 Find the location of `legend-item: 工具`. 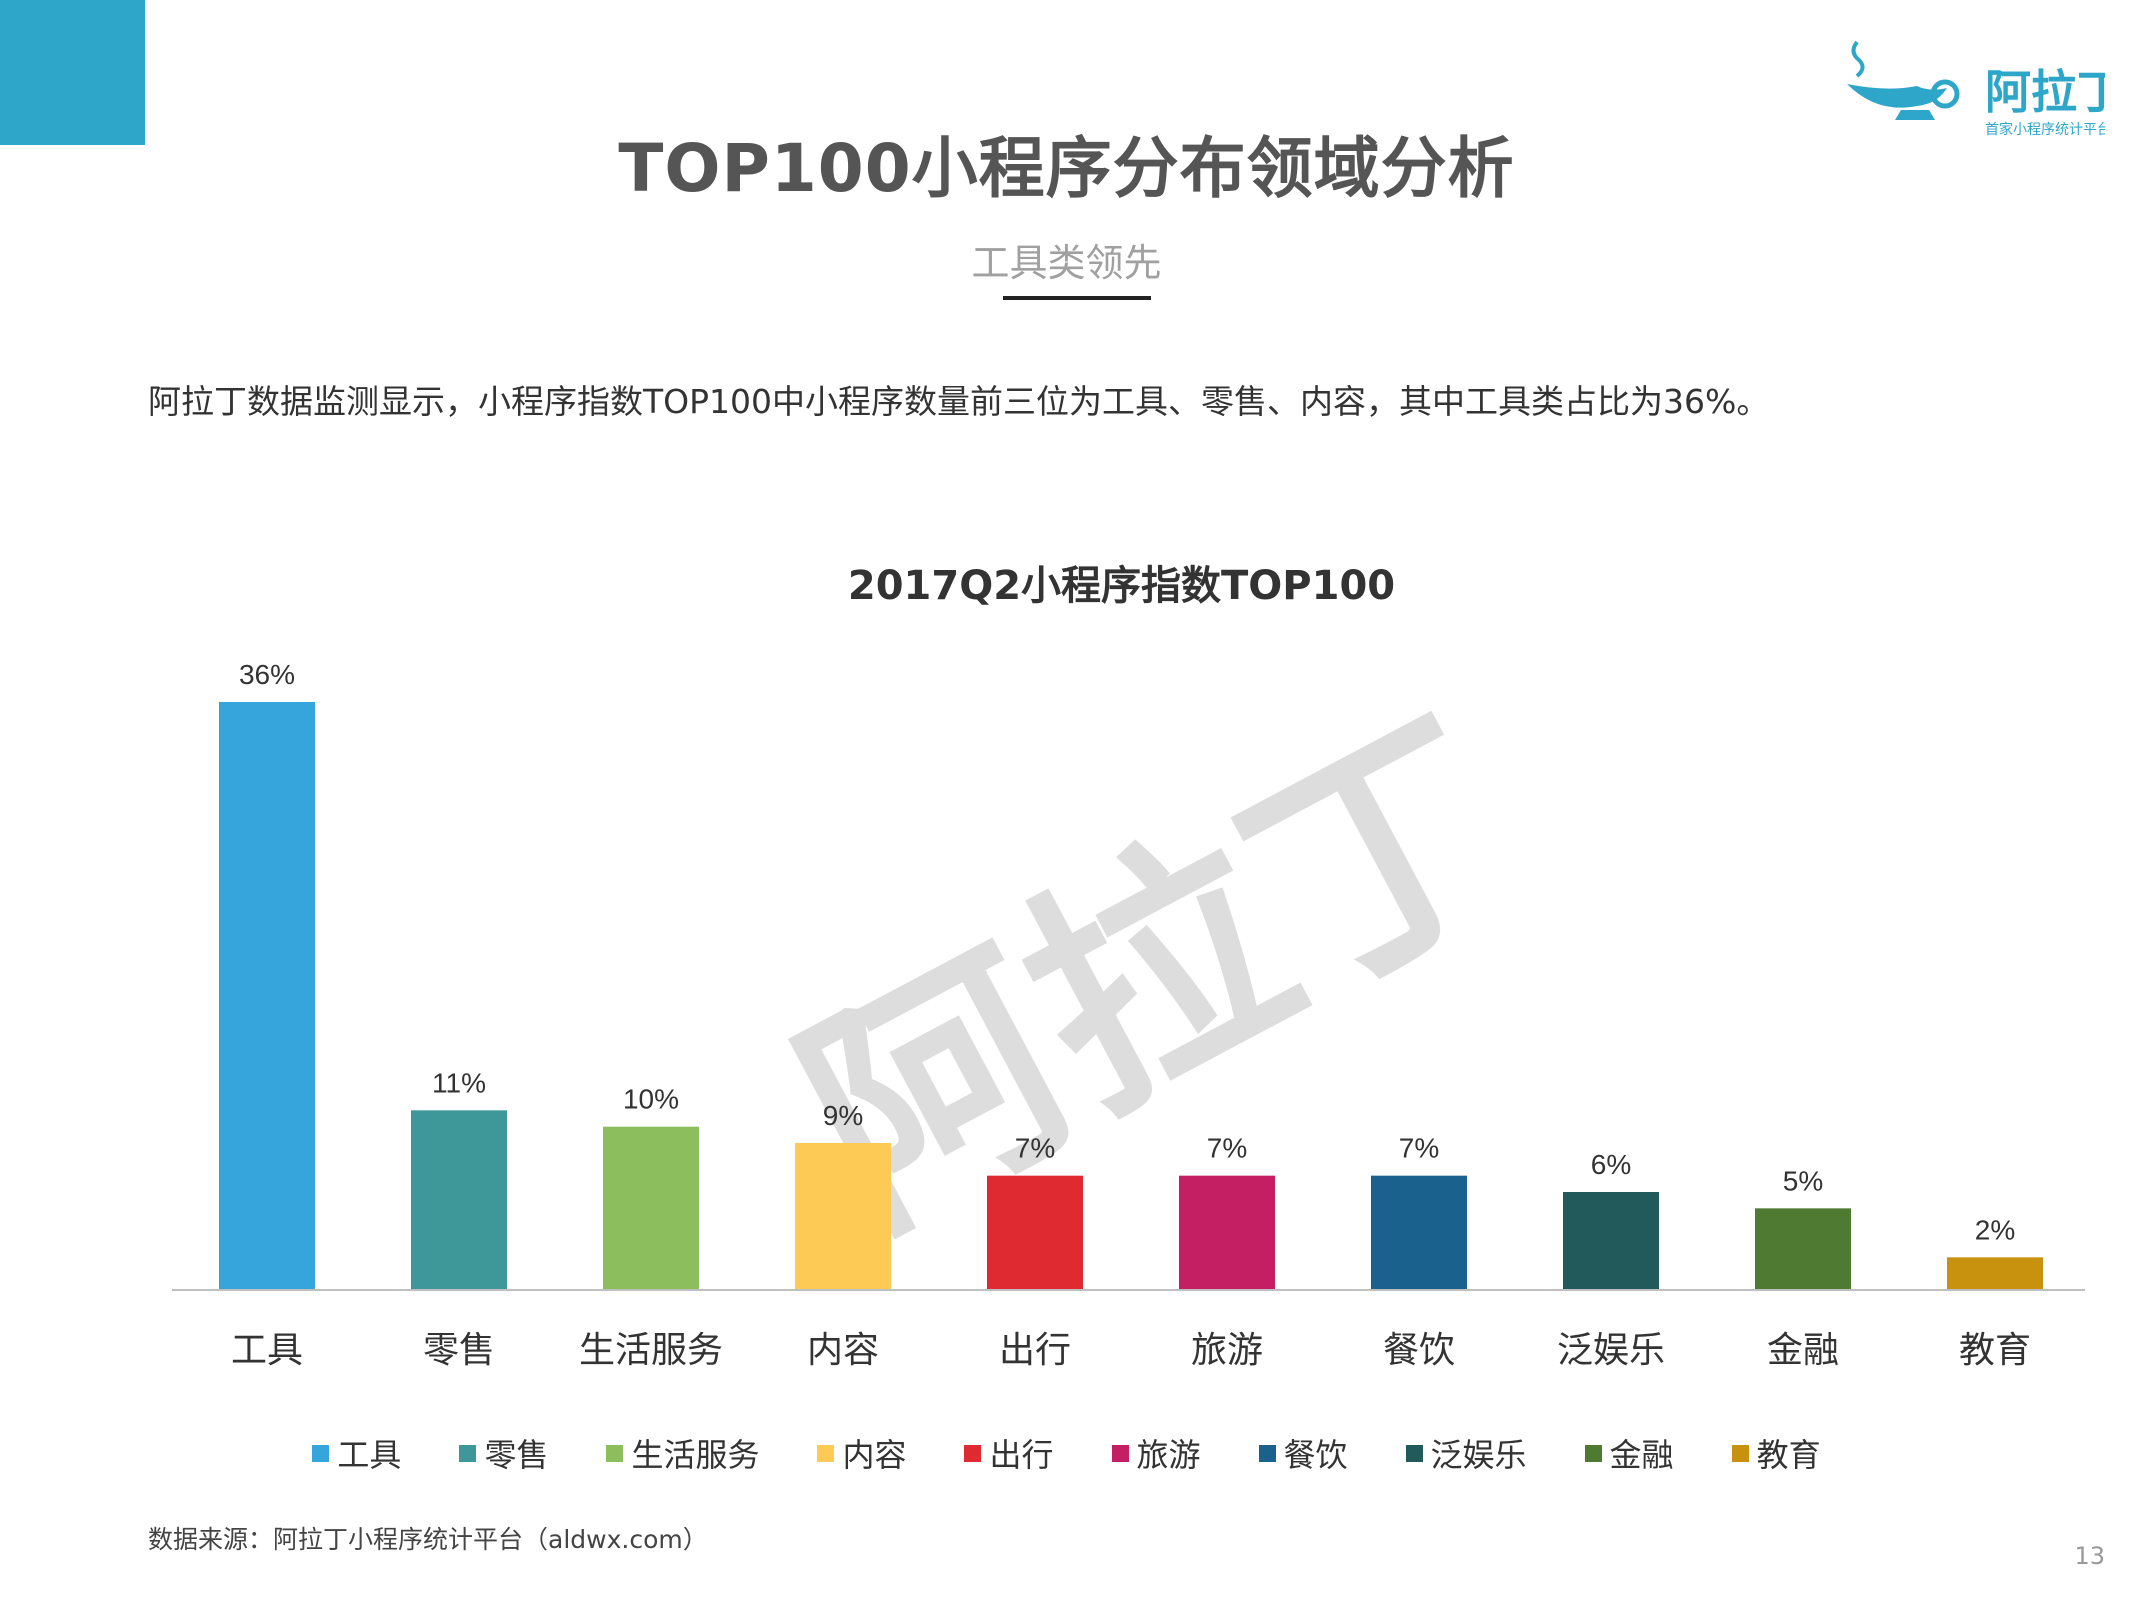

legend-item: 工具 is located at coordinates (356, 1453).